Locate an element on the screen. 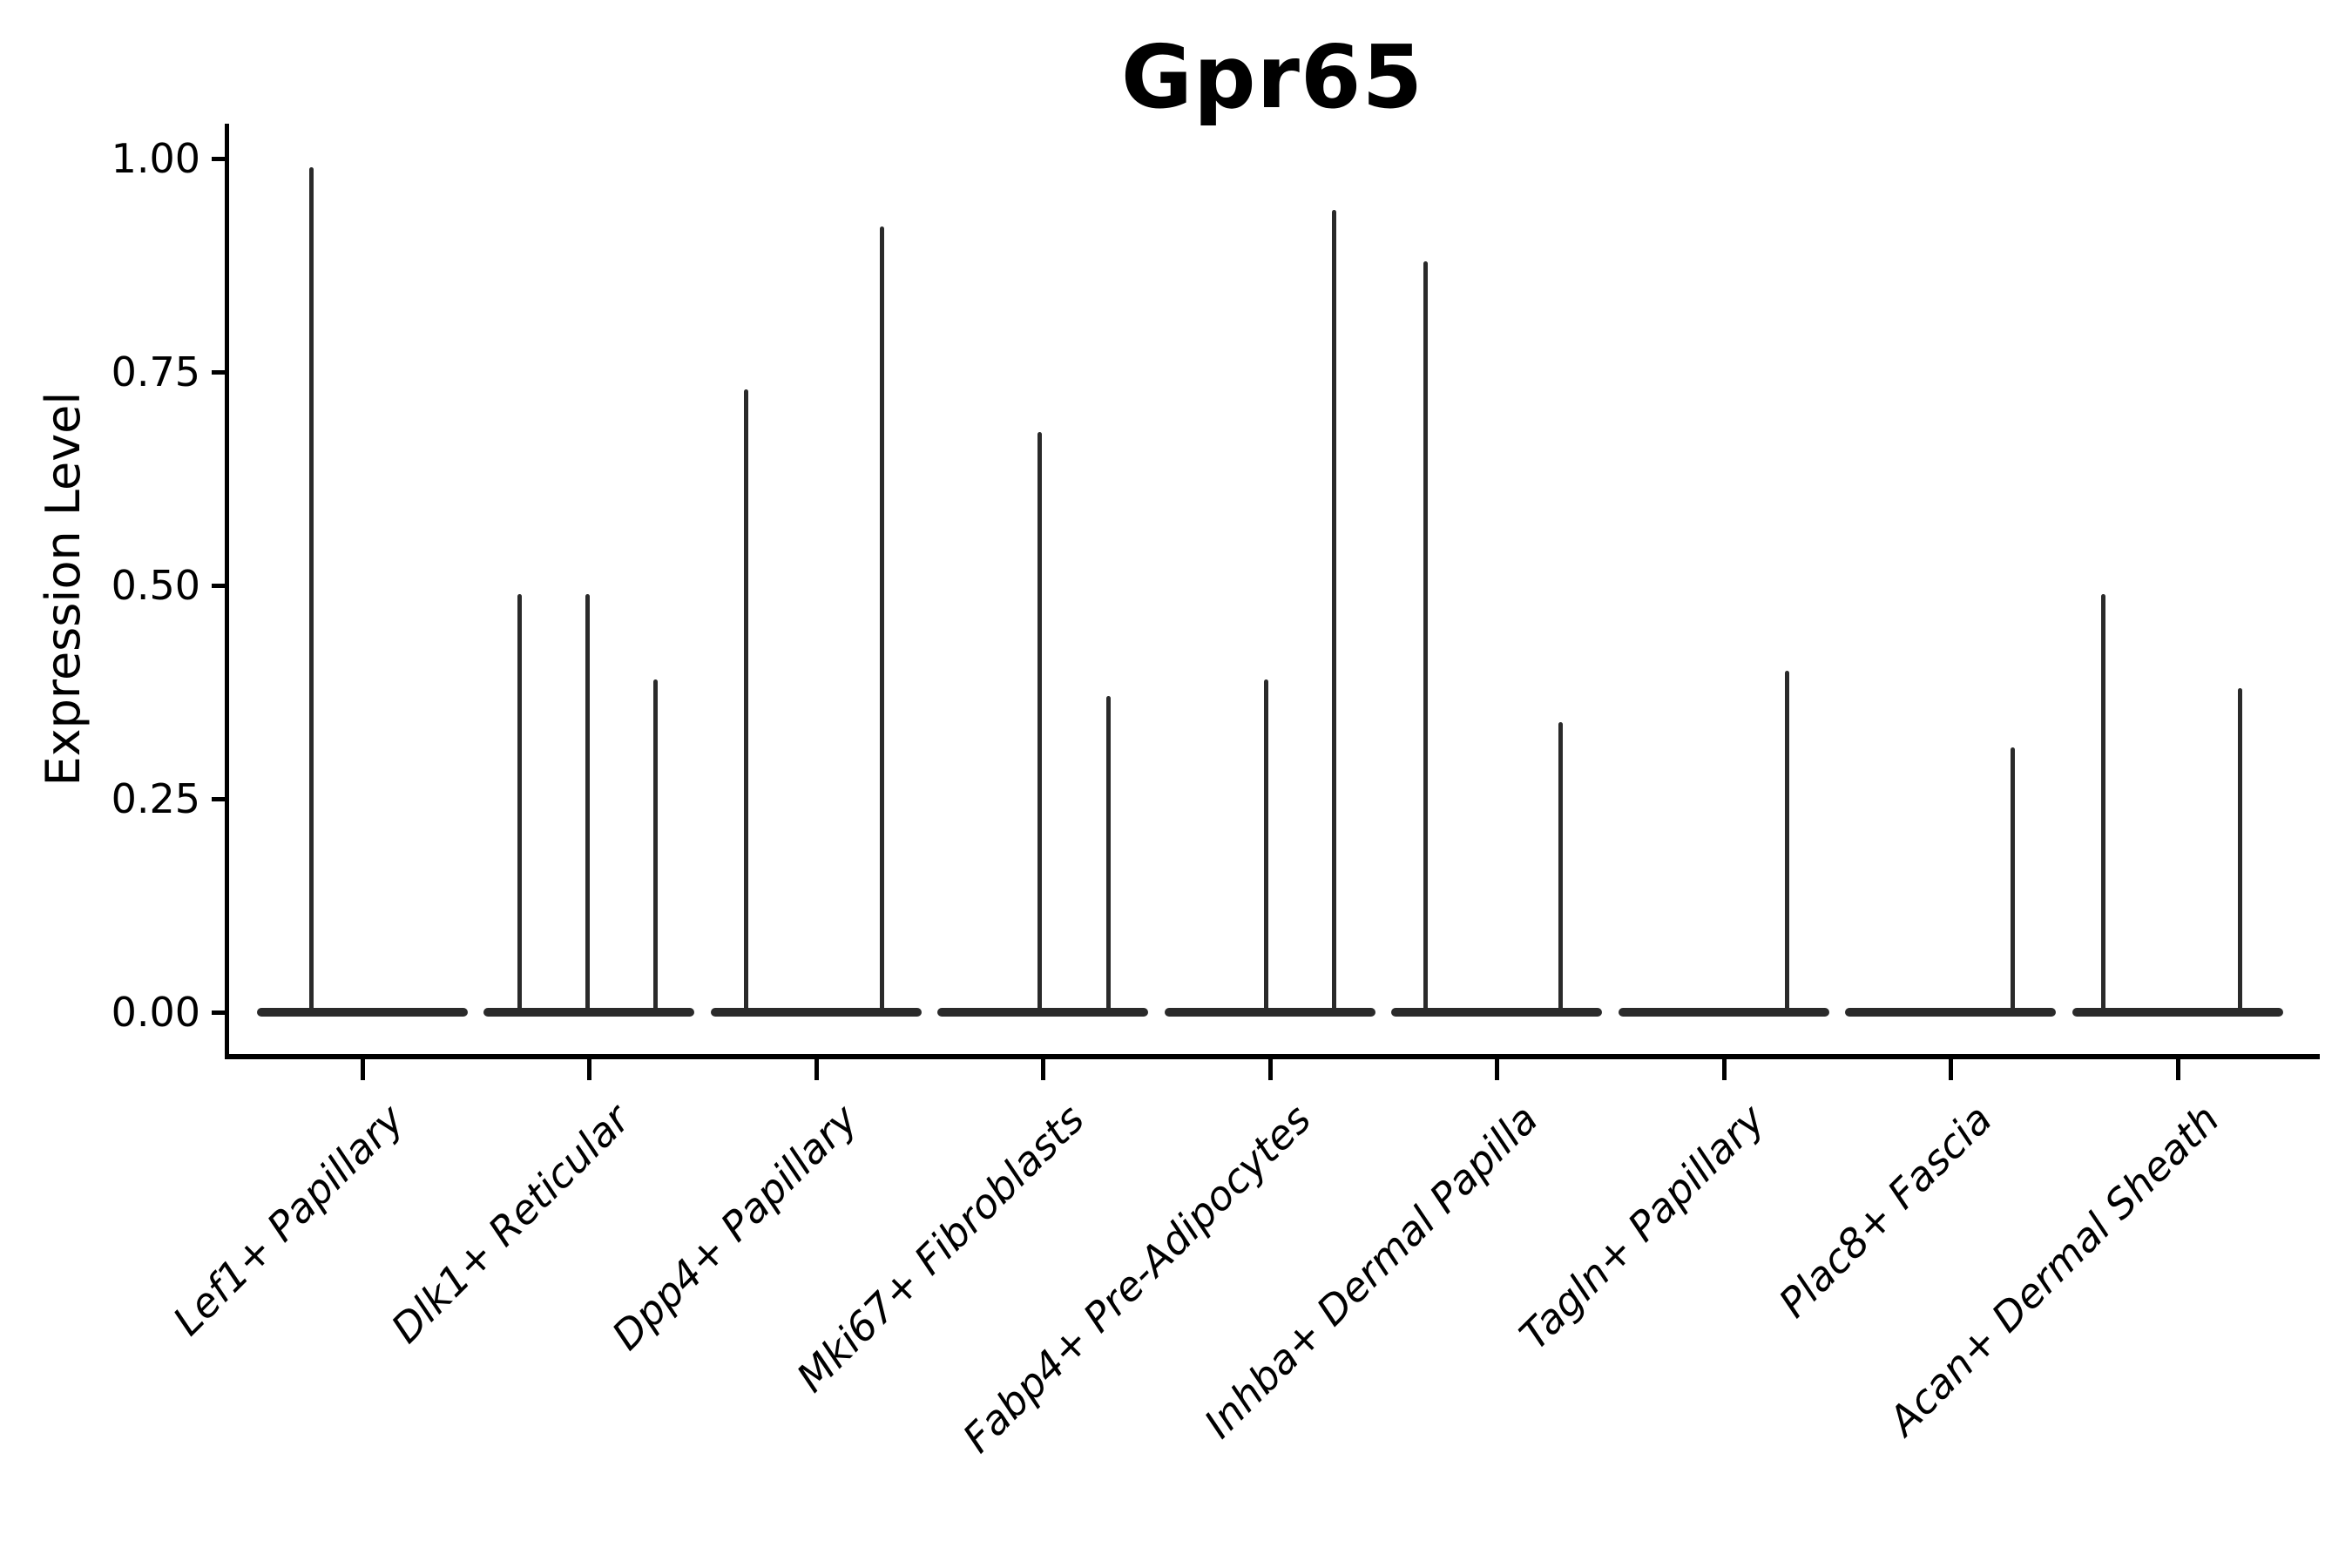  x-axis-spine is located at coordinates (1272, 1056).